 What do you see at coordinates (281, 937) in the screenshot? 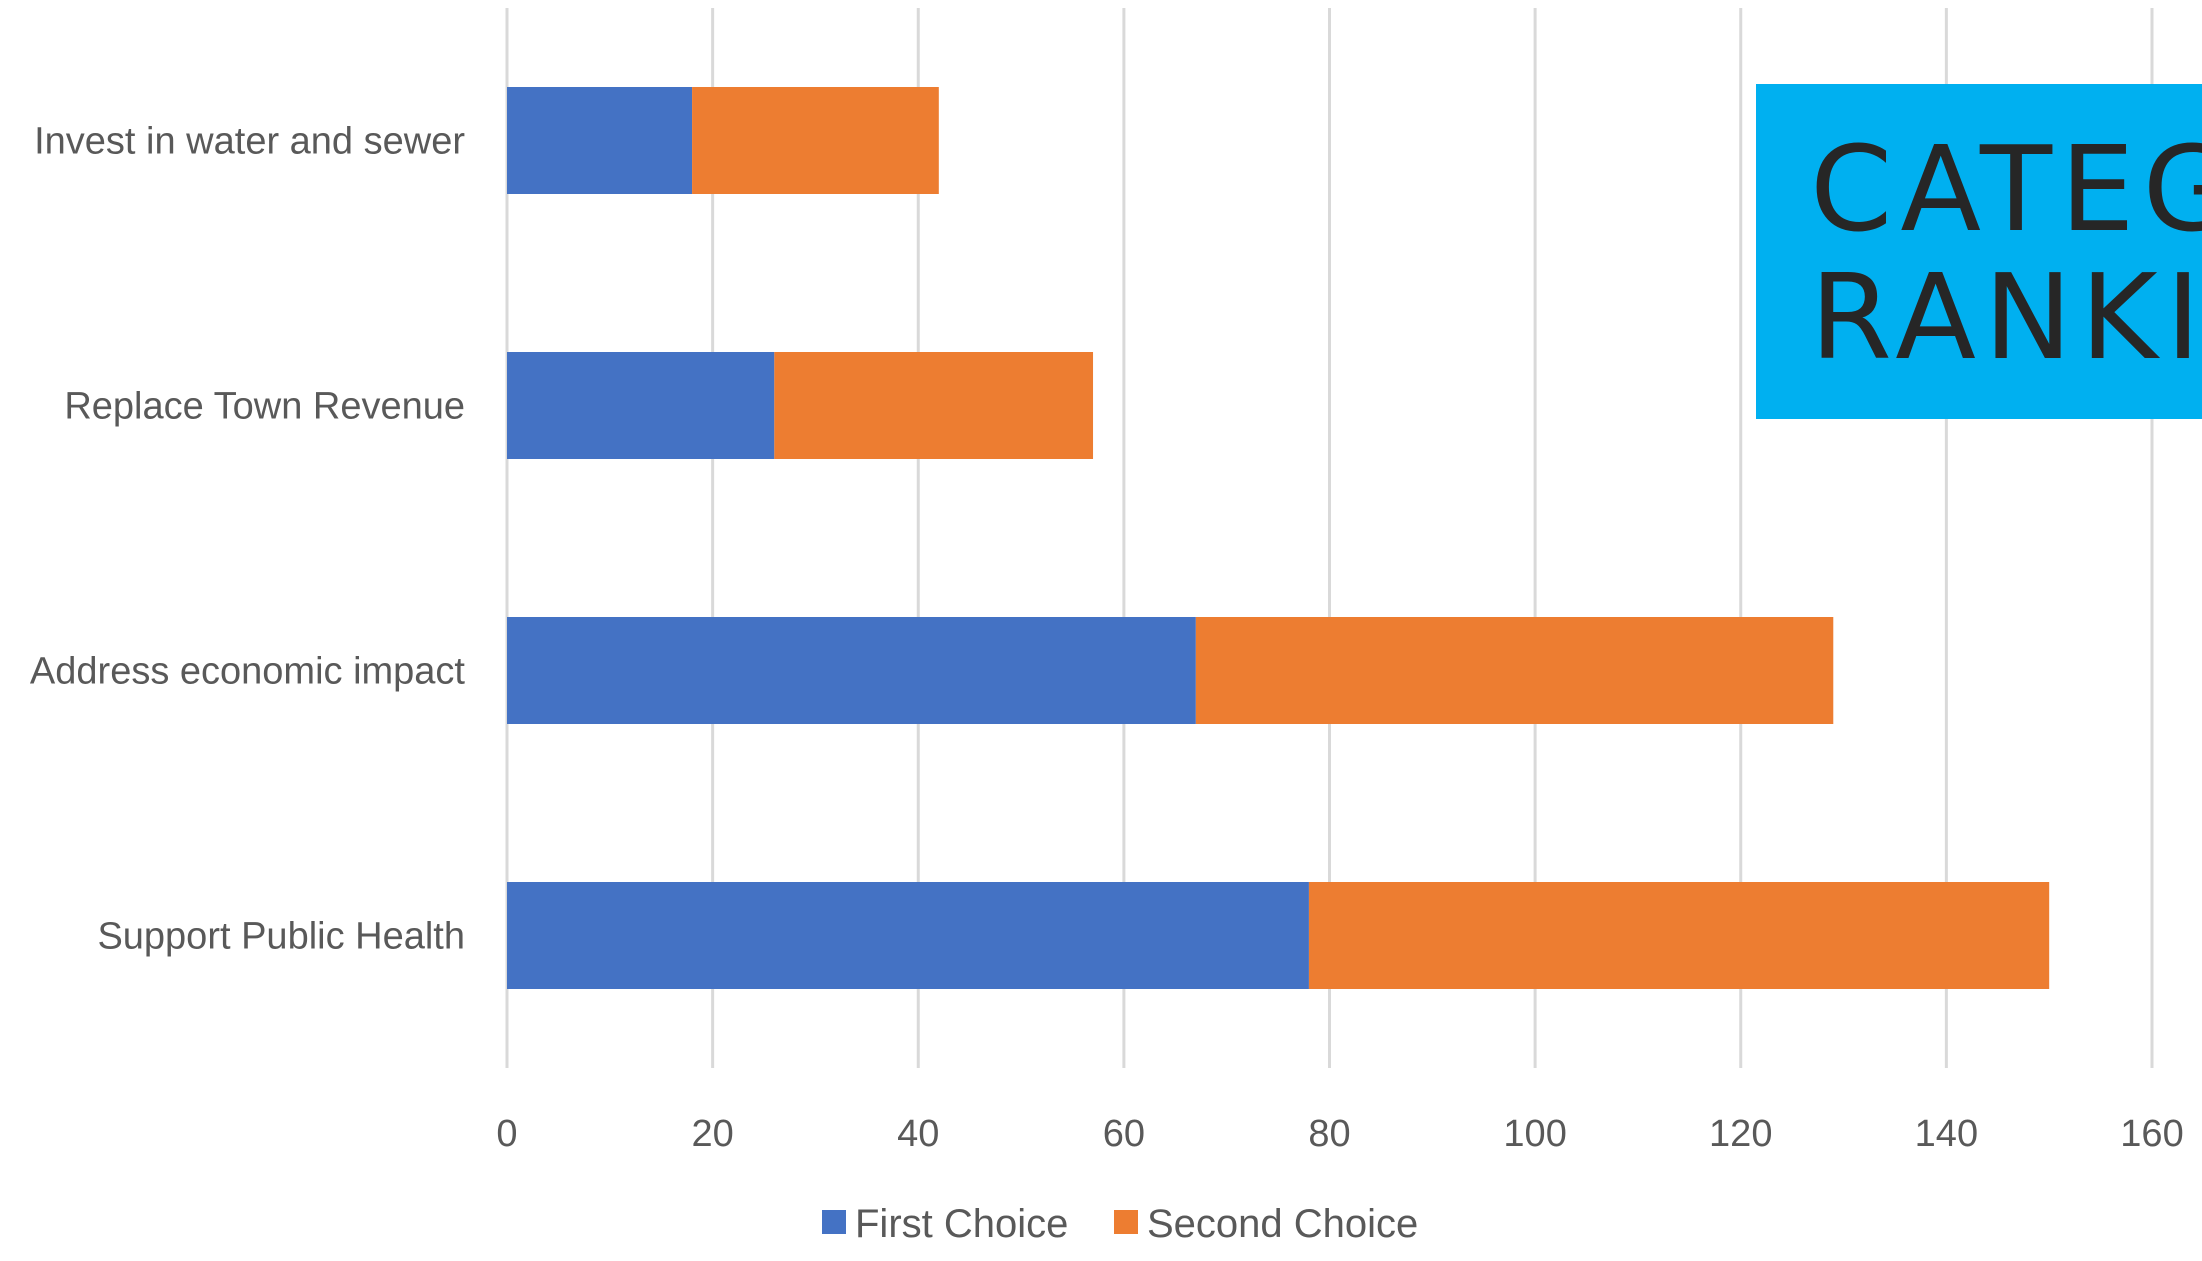
I see `category-label: Support Public Health` at bounding box center [281, 937].